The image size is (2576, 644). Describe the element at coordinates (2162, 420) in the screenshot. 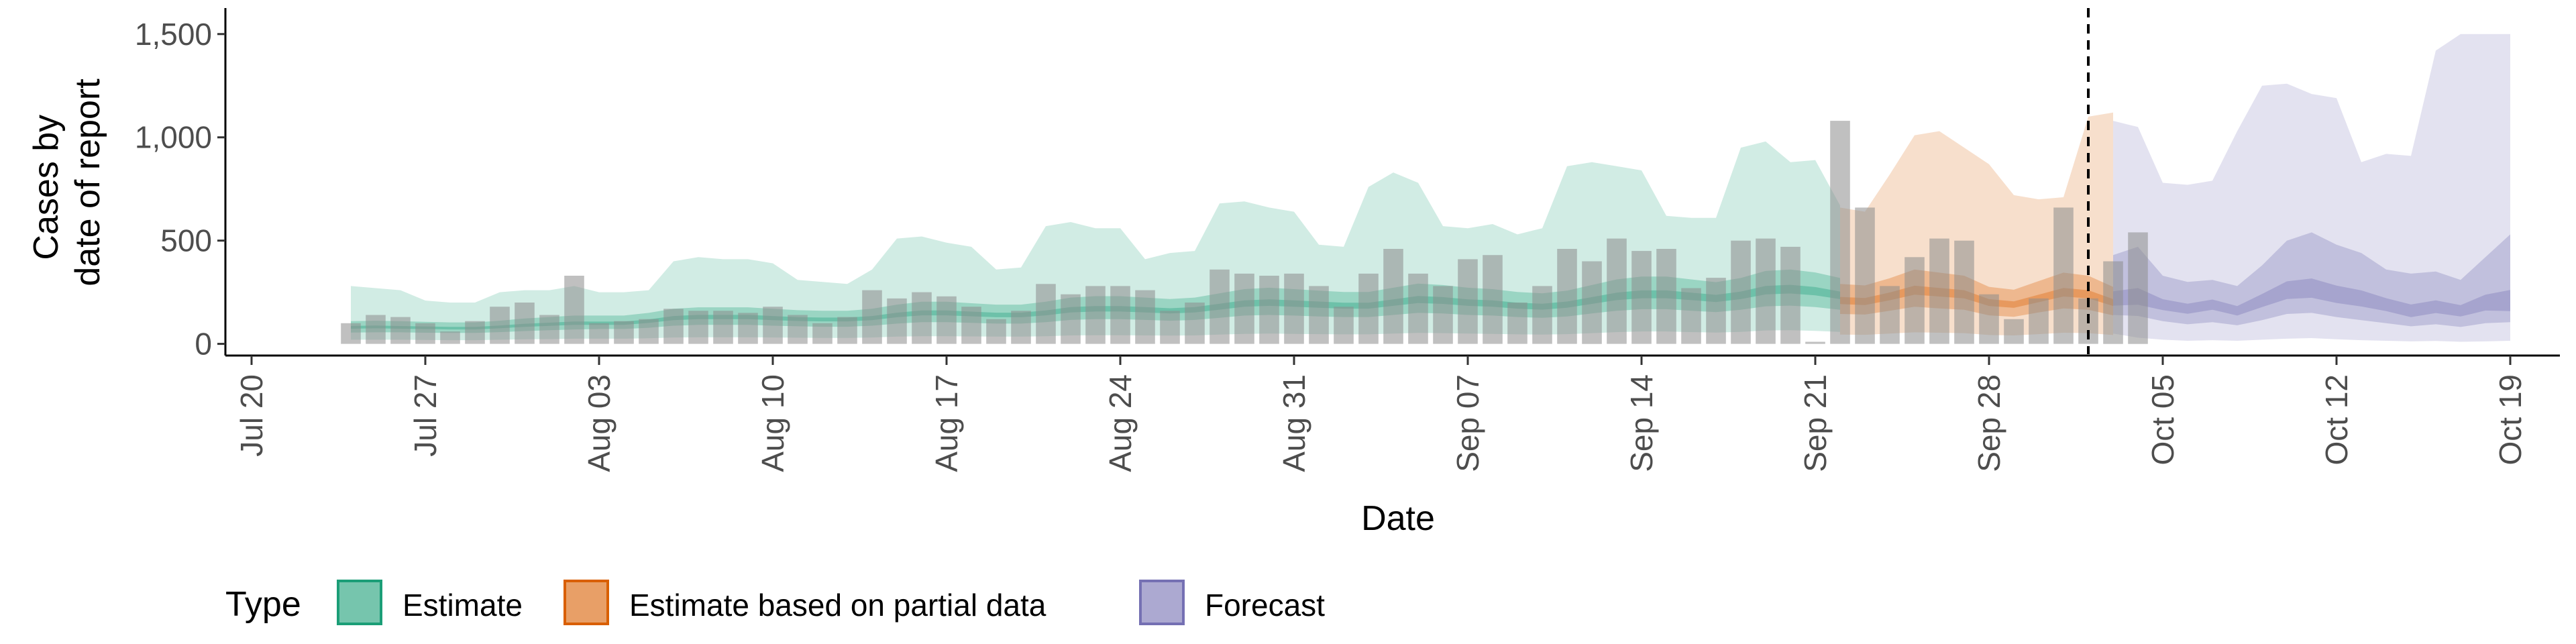

I see `x-tick-label: Oct 05` at that location.